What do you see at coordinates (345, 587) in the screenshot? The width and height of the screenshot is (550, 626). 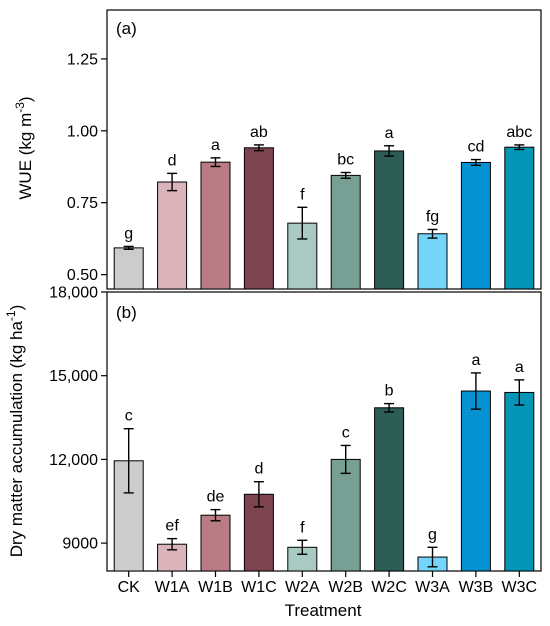 I see `x-tick-label-w2b: W2B` at bounding box center [345, 587].